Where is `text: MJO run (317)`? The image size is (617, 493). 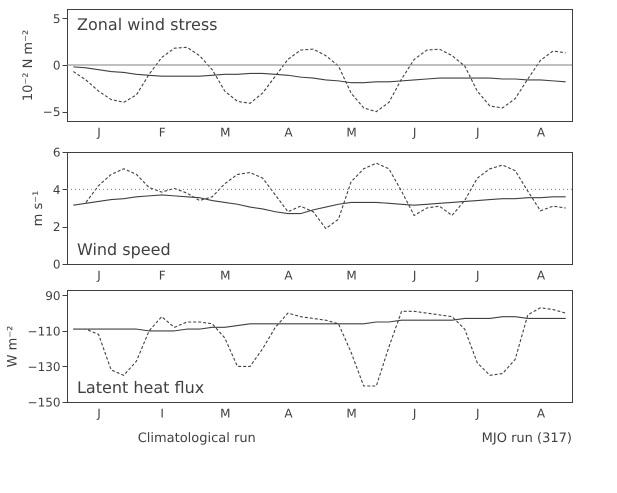
text: MJO run (317) is located at coordinates (527, 438).